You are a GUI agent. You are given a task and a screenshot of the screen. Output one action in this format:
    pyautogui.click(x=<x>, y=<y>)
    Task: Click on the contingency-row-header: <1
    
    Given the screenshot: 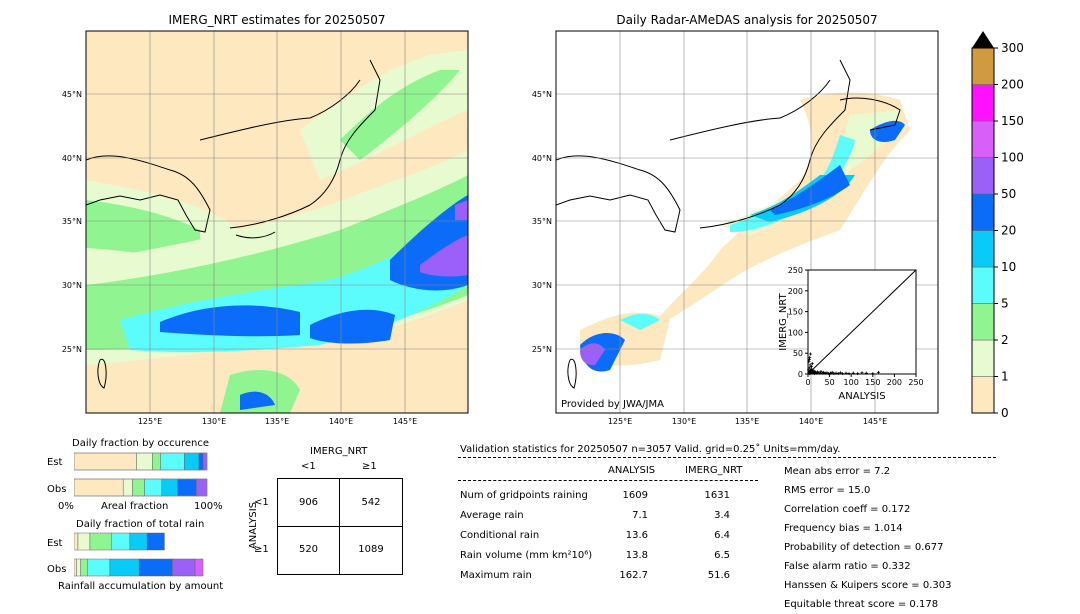 What is the action you would take?
    pyautogui.click(x=261, y=502)
    